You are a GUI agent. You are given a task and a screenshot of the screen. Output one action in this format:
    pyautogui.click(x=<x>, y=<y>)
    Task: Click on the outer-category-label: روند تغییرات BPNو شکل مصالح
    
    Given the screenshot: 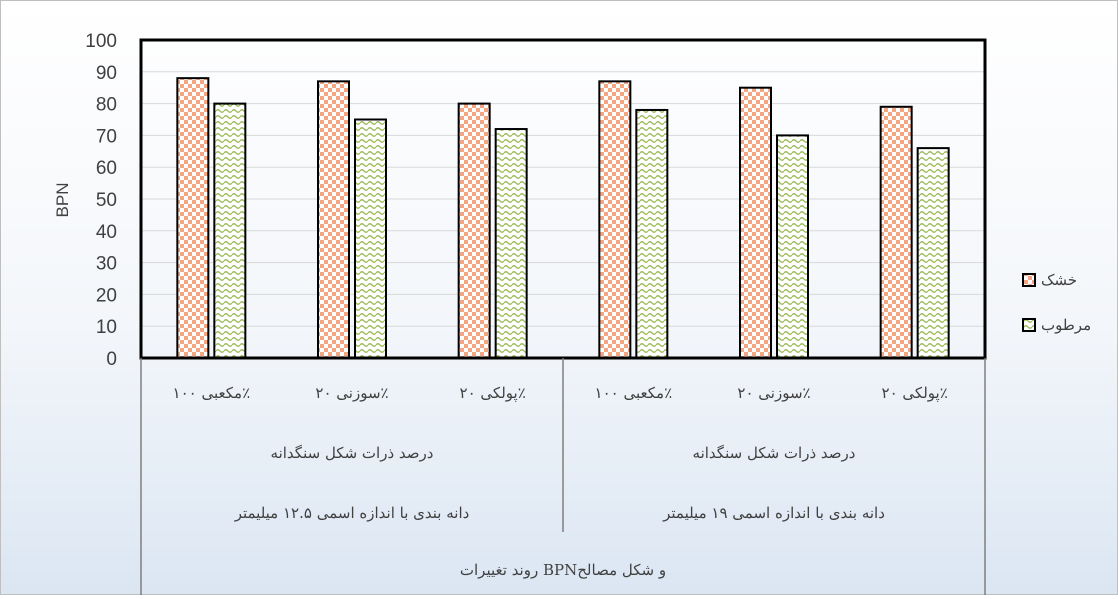 What is the action you would take?
    pyautogui.click(x=563, y=570)
    